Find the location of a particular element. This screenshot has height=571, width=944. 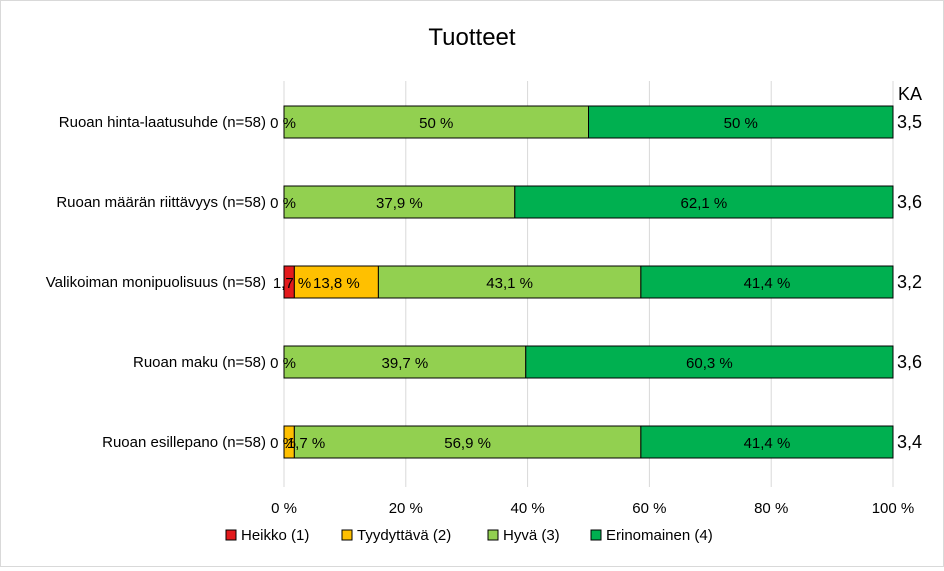

data-label: 43,1 % is located at coordinates (509, 283).